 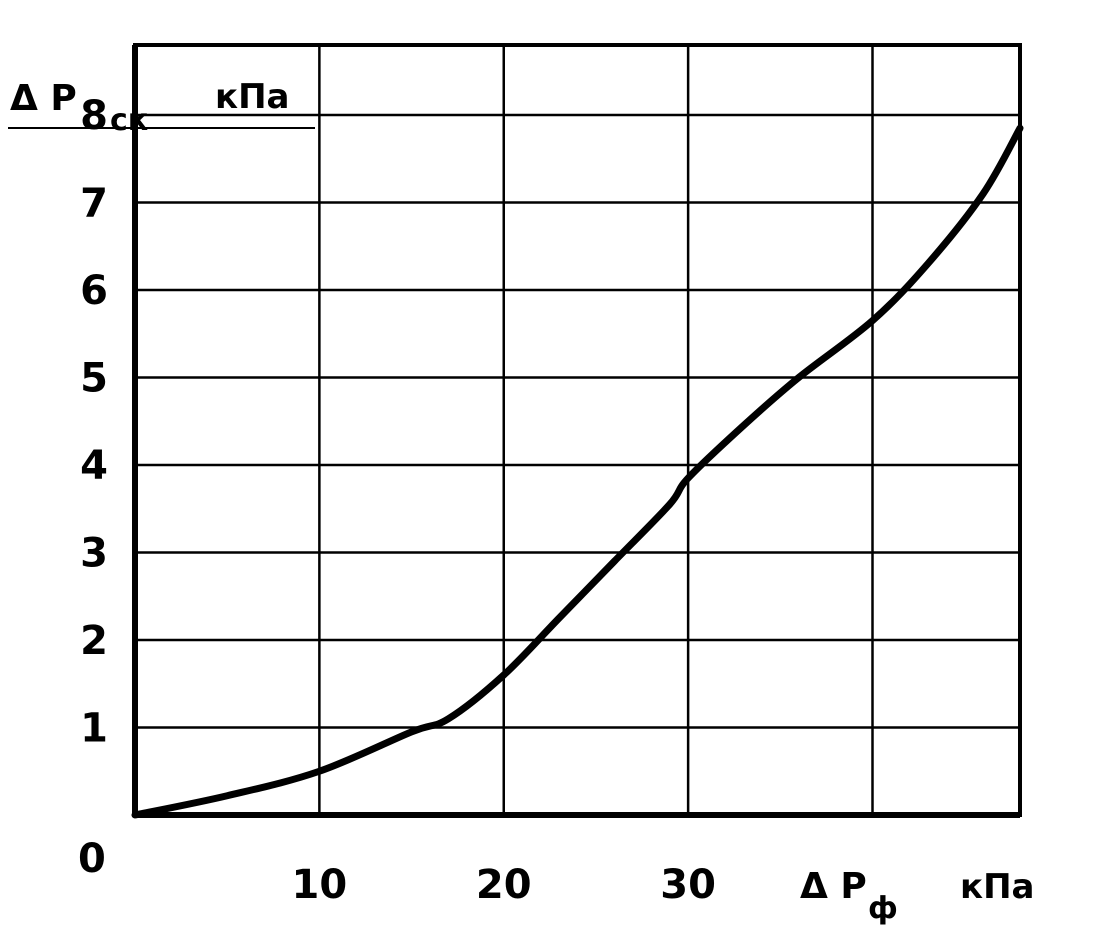 I want to click on y-axis-title-subscript: ск, so click(x=129, y=120).